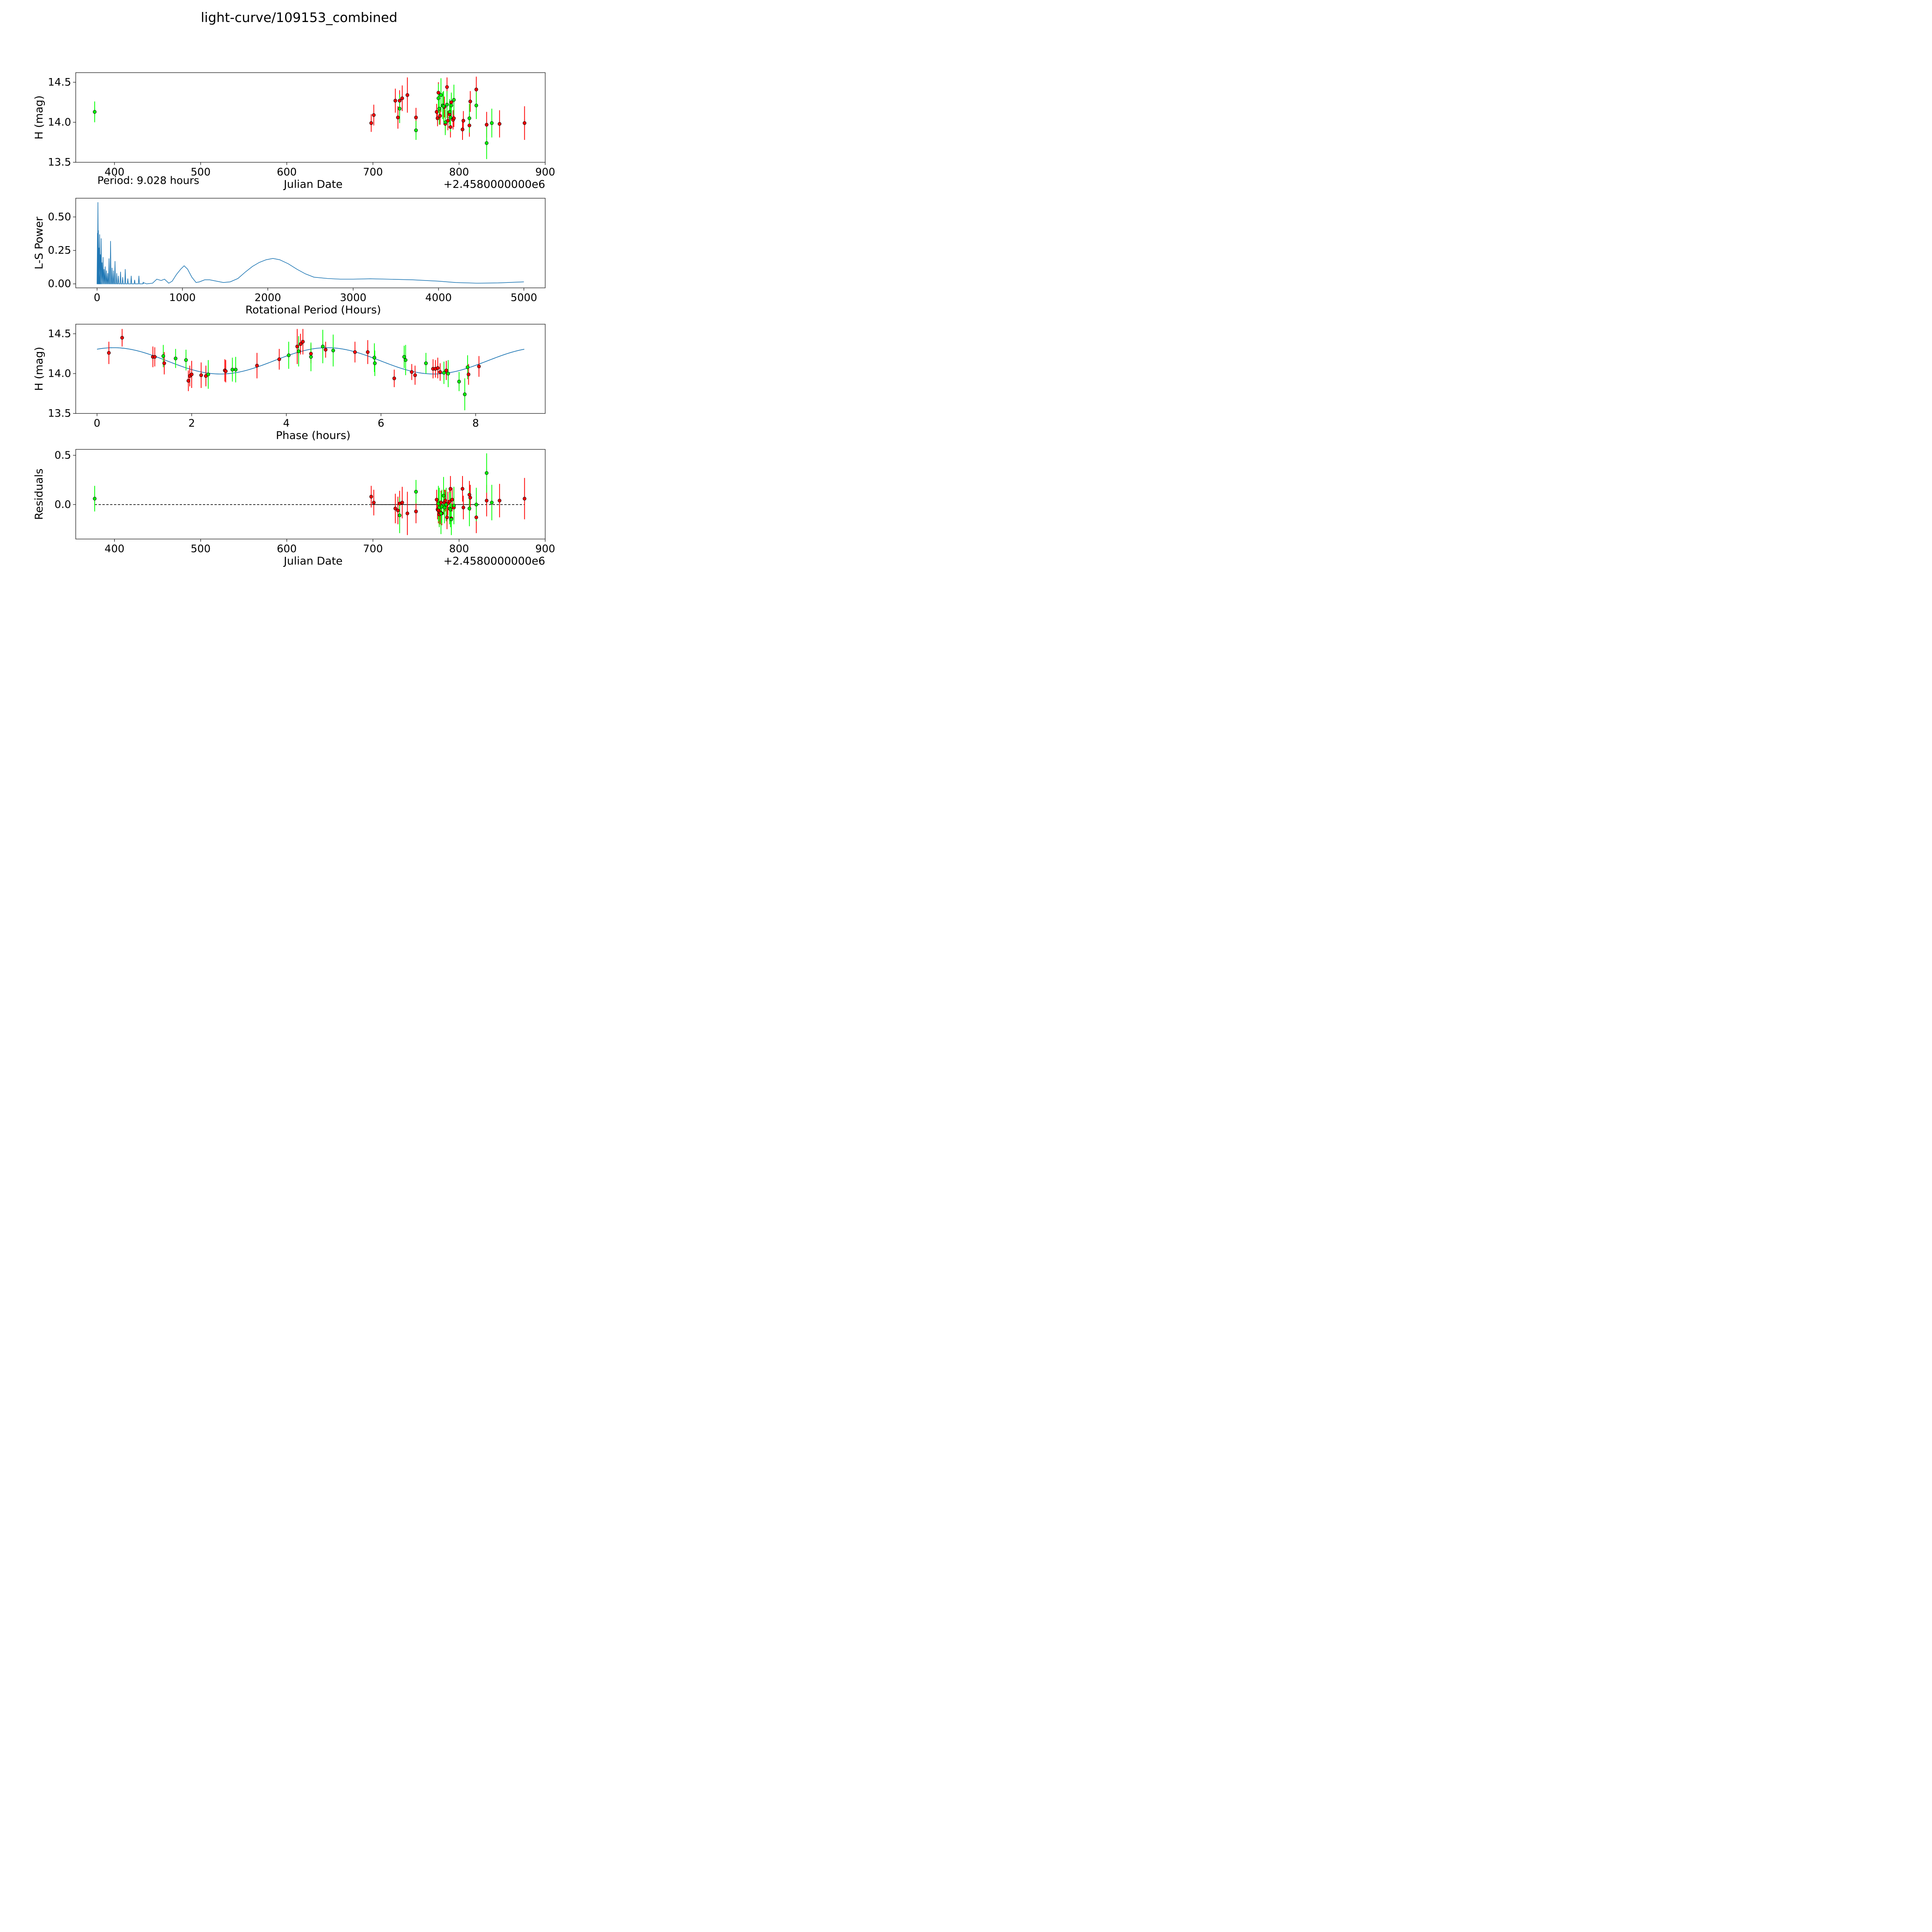 This screenshot has width=1932, height=1932. Describe the element at coordinates (183, 298) in the screenshot. I see `x-tick-label: 1000` at that location.